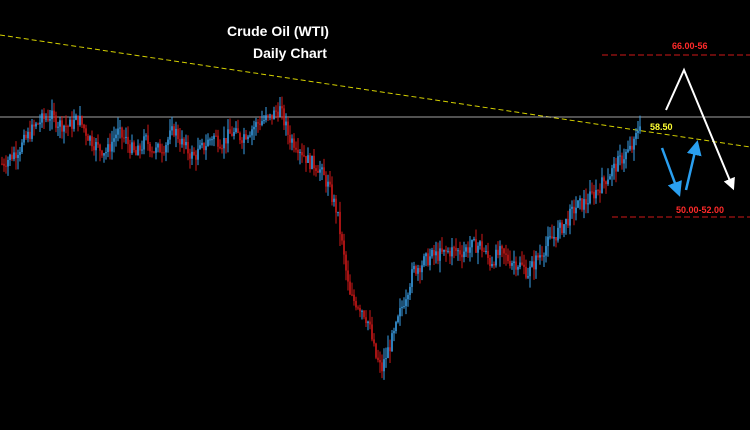  What do you see at coordinates (661, 127) in the screenshot?
I see `current-price-label: 58.50` at bounding box center [661, 127].